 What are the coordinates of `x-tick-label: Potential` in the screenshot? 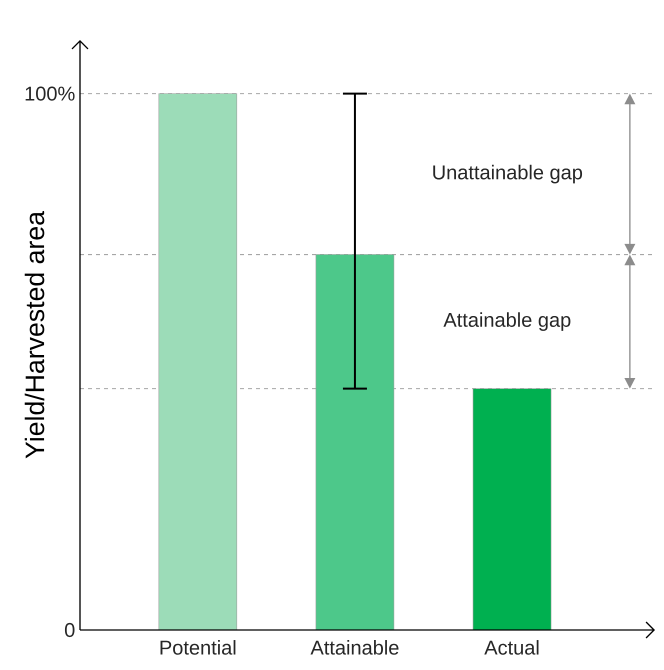 It's located at (198, 647).